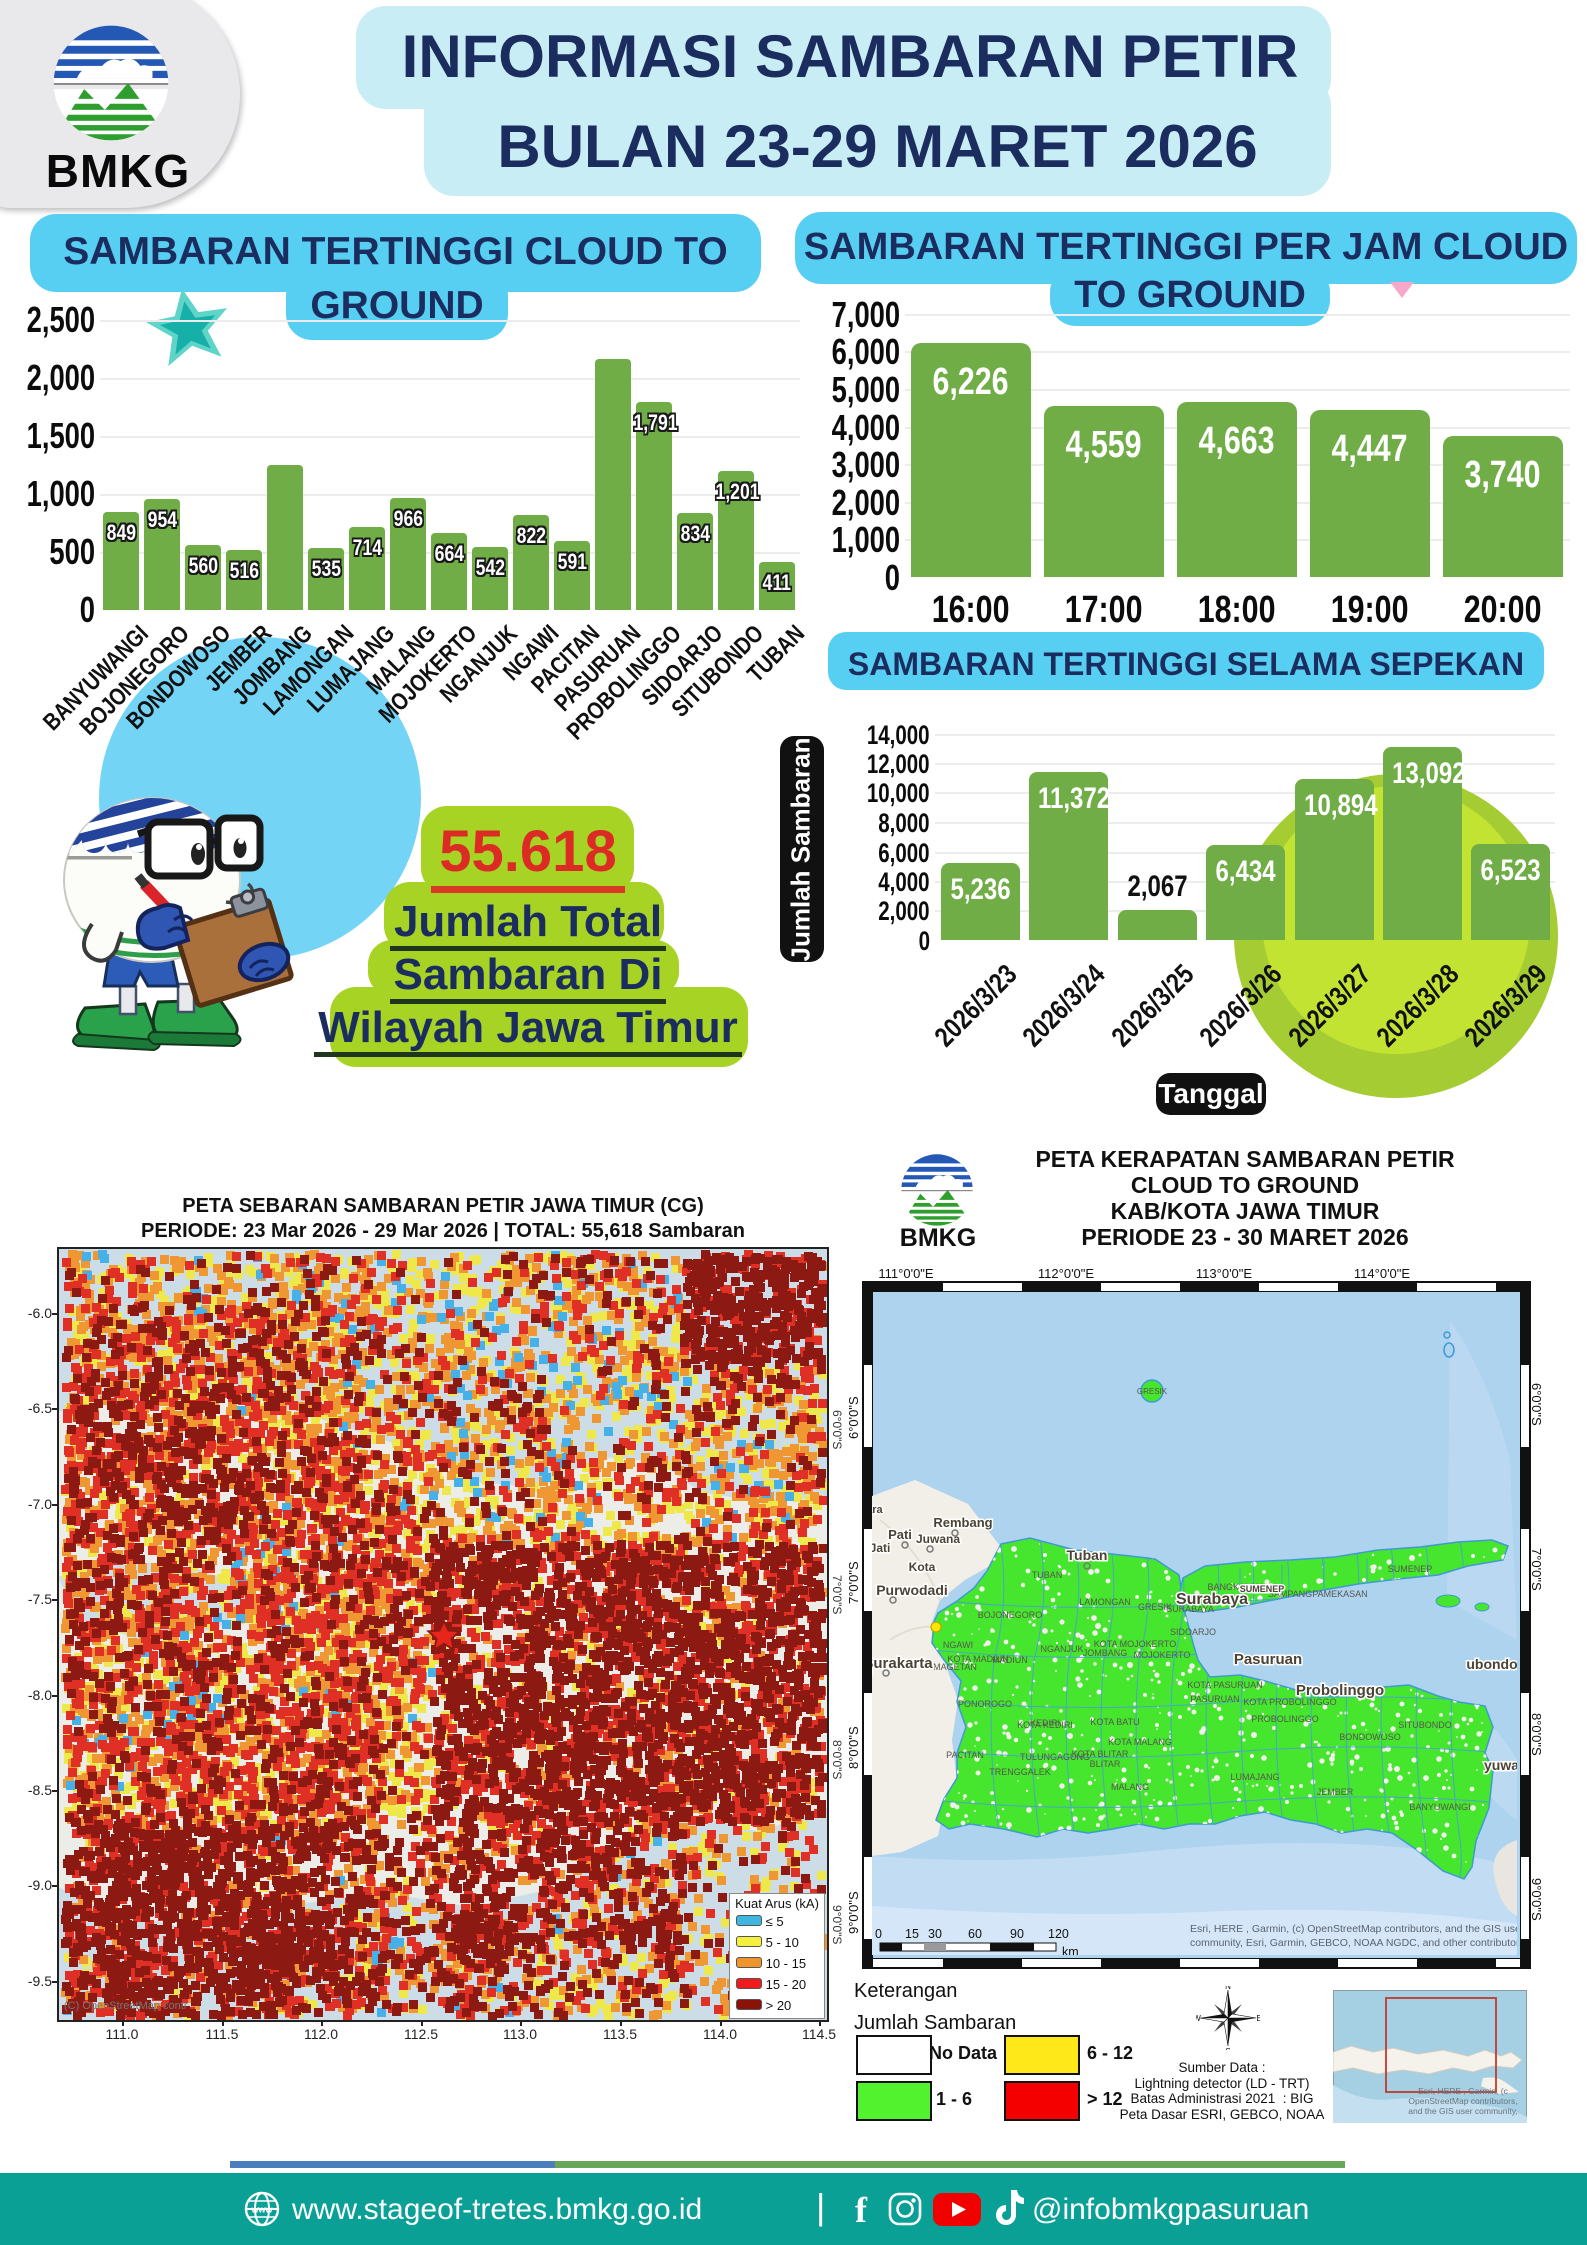 This screenshot has width=1587, height=2245. Describe the element at coordinates (955, 1667) in the screenshot. I see `svg-text: MAGETAN` at that location.